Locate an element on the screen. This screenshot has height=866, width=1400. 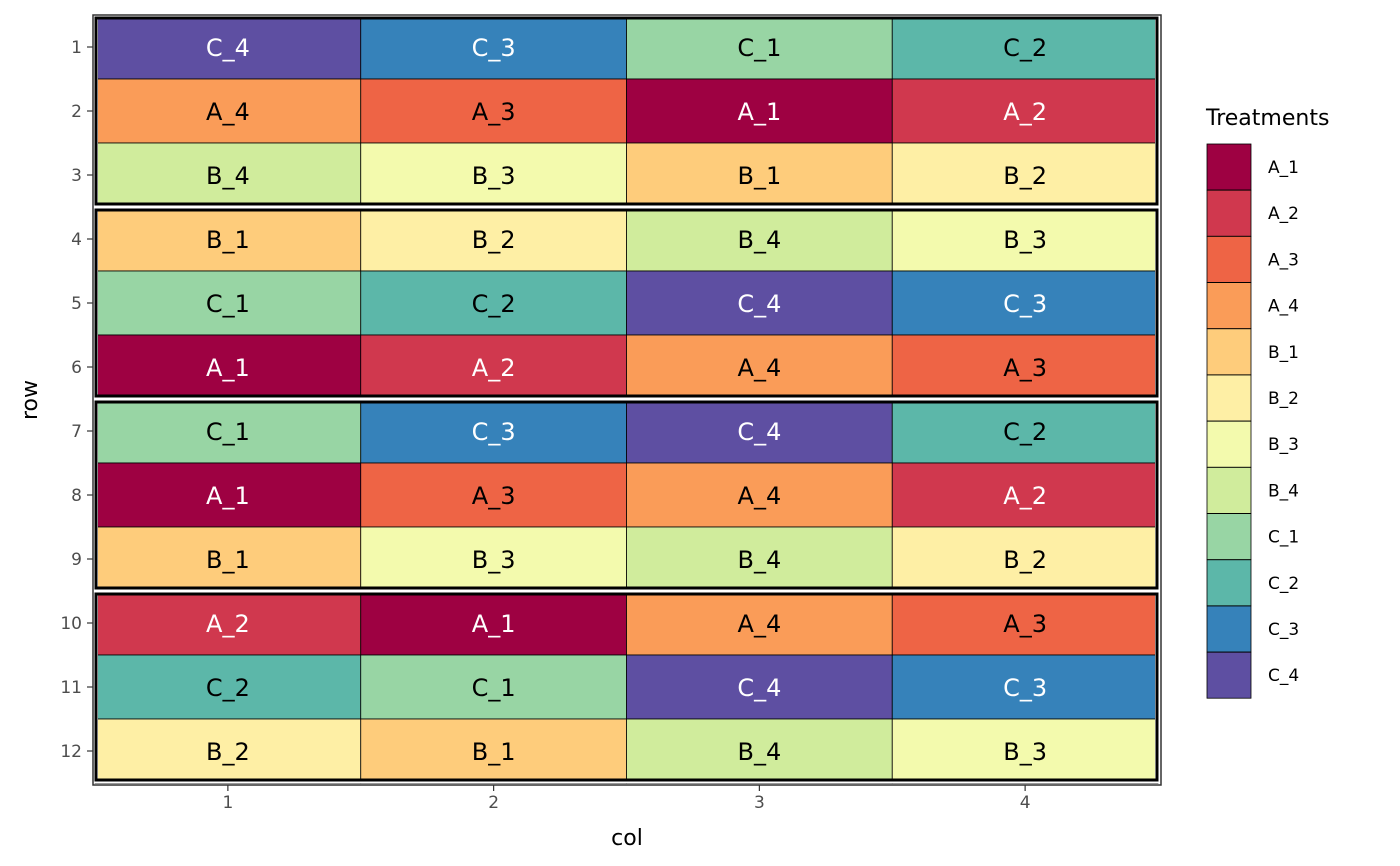
legend-title: Treatments is located at coordinates (1267, 118).